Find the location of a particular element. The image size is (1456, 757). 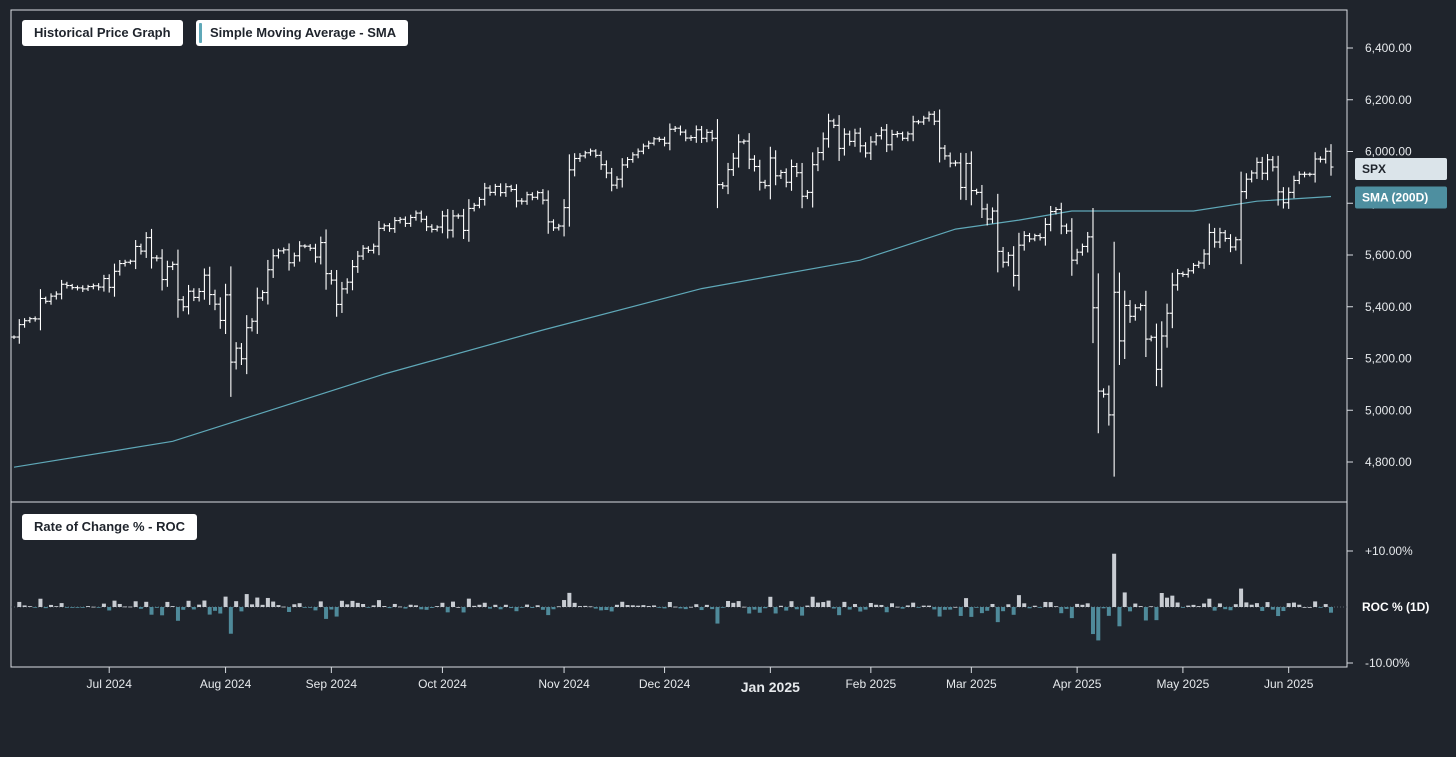

price-y-tick-label: 5,400.00 is located at coordinates (1388, 307).